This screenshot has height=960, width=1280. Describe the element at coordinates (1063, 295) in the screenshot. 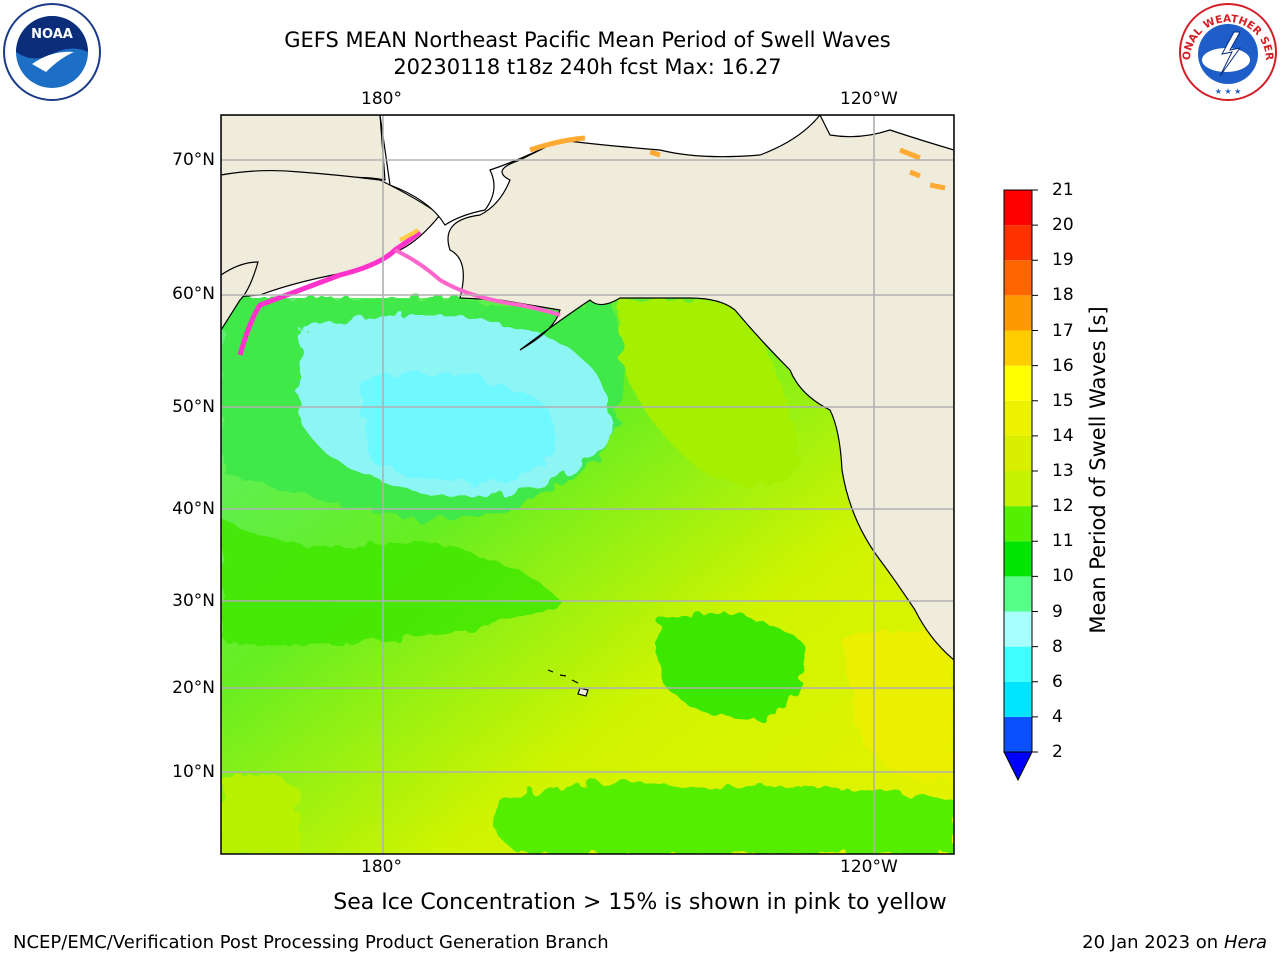

I see `colorbar-tick-label: 18` at that location.